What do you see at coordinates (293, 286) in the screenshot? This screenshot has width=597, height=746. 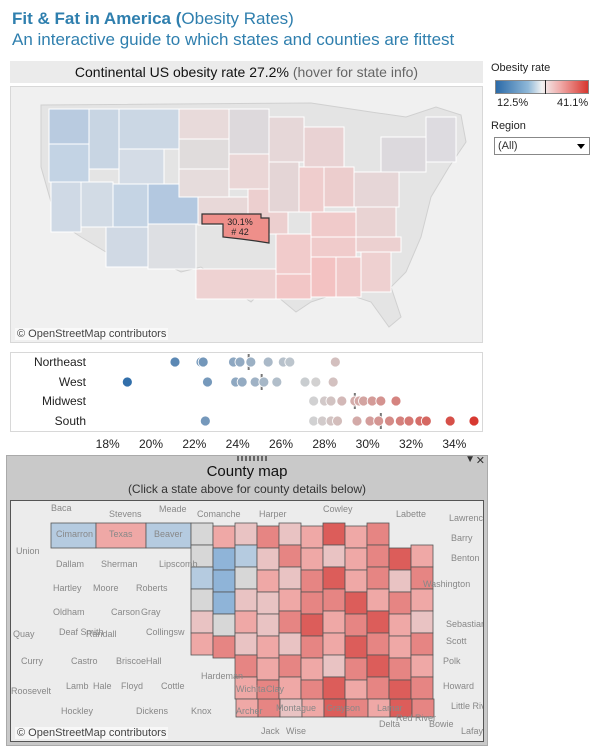 I see `state-la` at bounding box center [293, 286].